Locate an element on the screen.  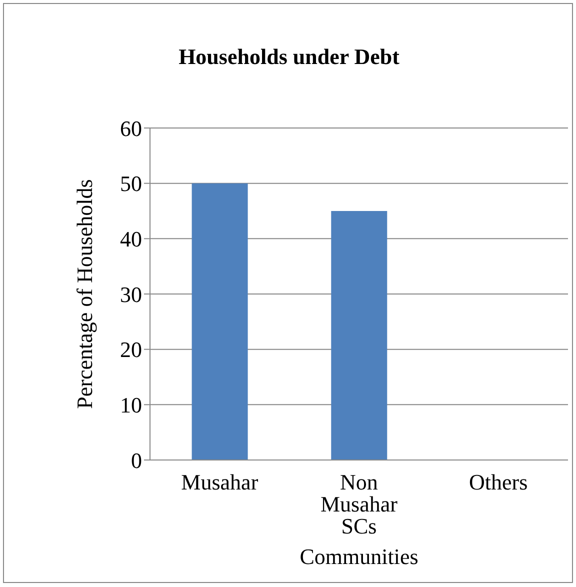
x-tick-label: Others is located at coordinates (498, 482).